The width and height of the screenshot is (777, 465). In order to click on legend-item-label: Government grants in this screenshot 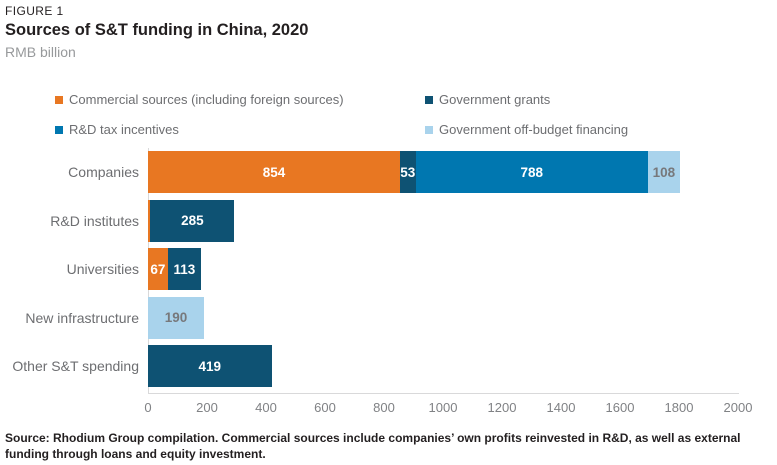, I will do `click(495, 99)`.